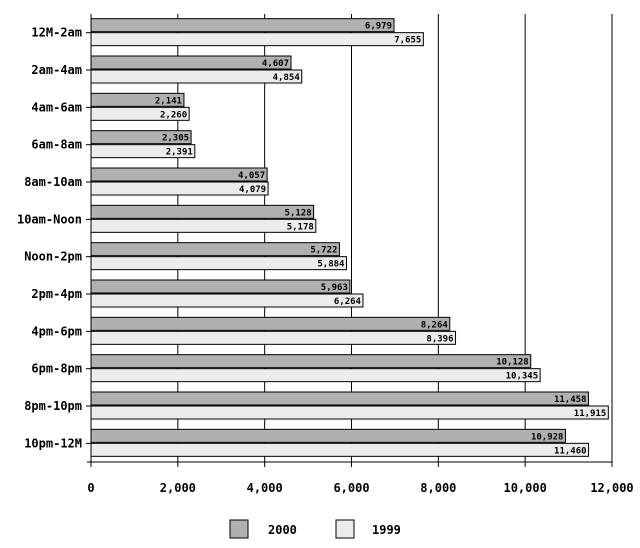 This screenshot has width=640, height=548. What do you see at coordinates (334, 288) in the screenshot?
I see `data-label-2000: 5,963` at bounding box center [334, 288].